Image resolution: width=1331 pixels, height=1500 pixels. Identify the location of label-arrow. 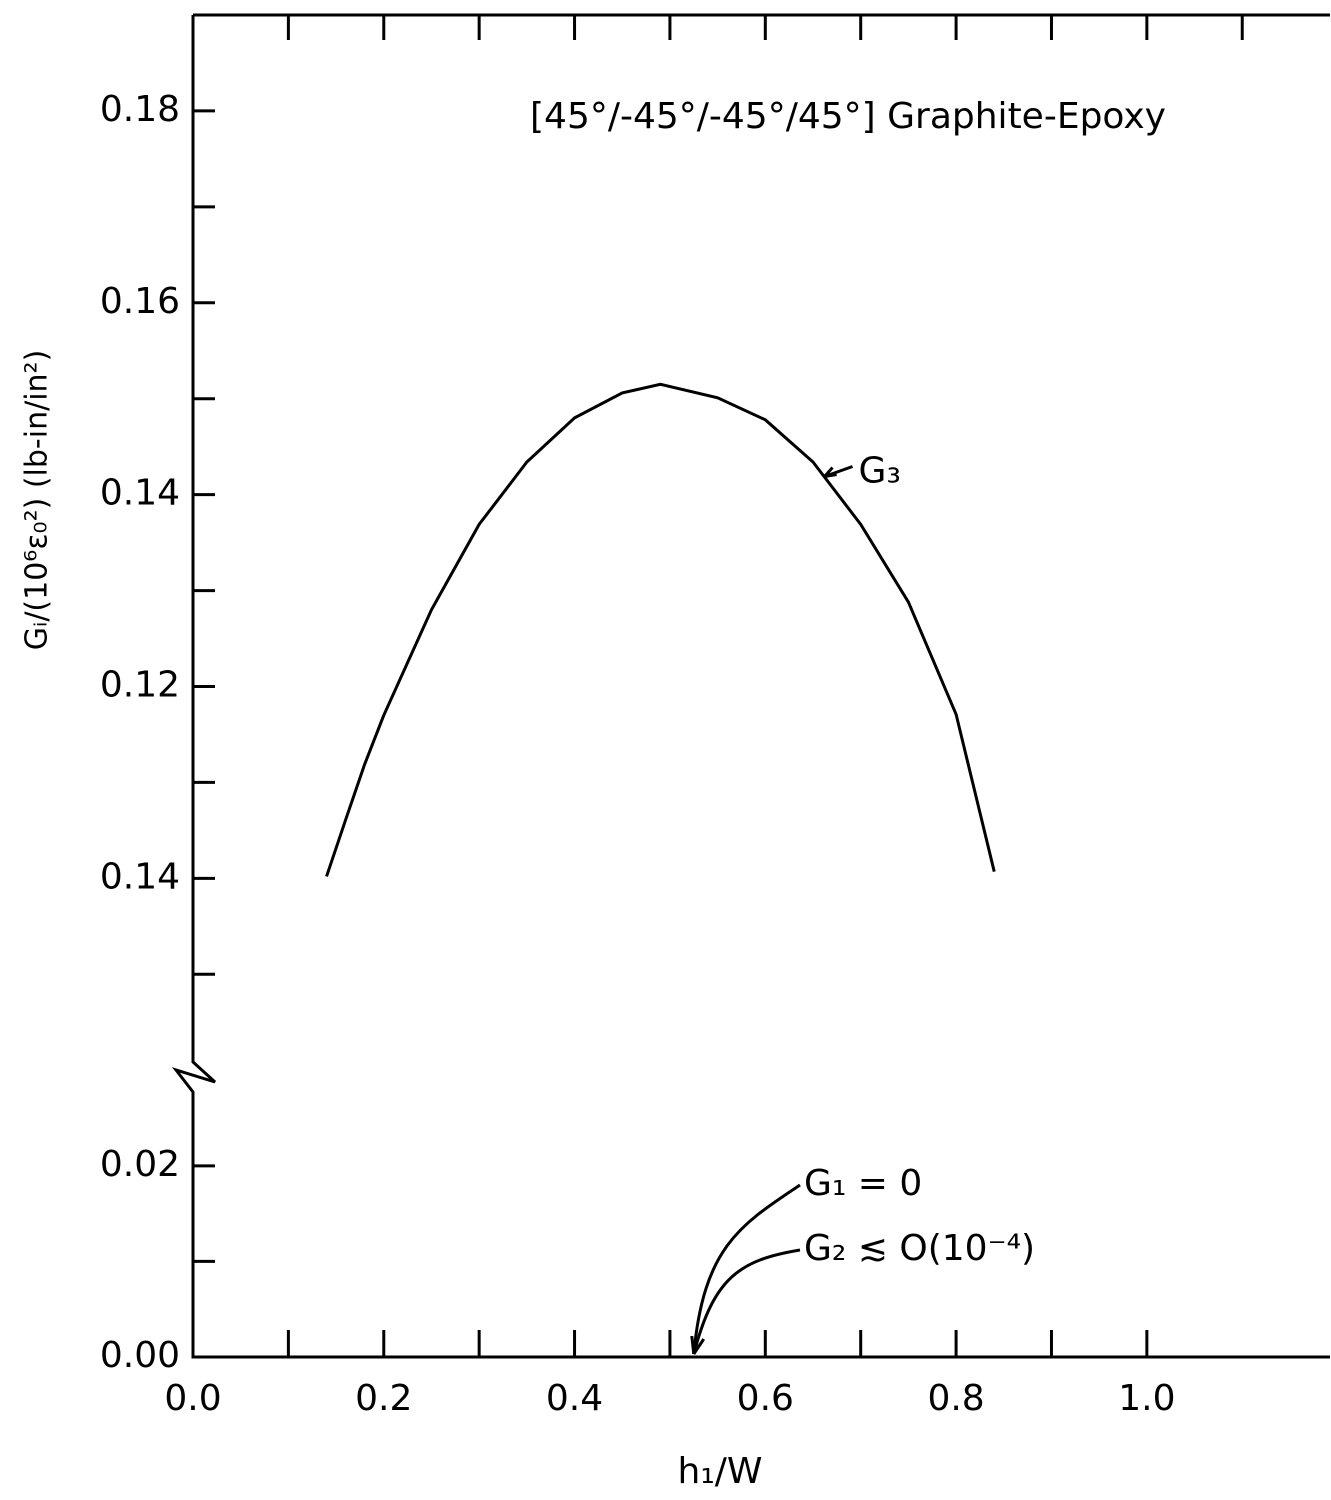
(838, 471).